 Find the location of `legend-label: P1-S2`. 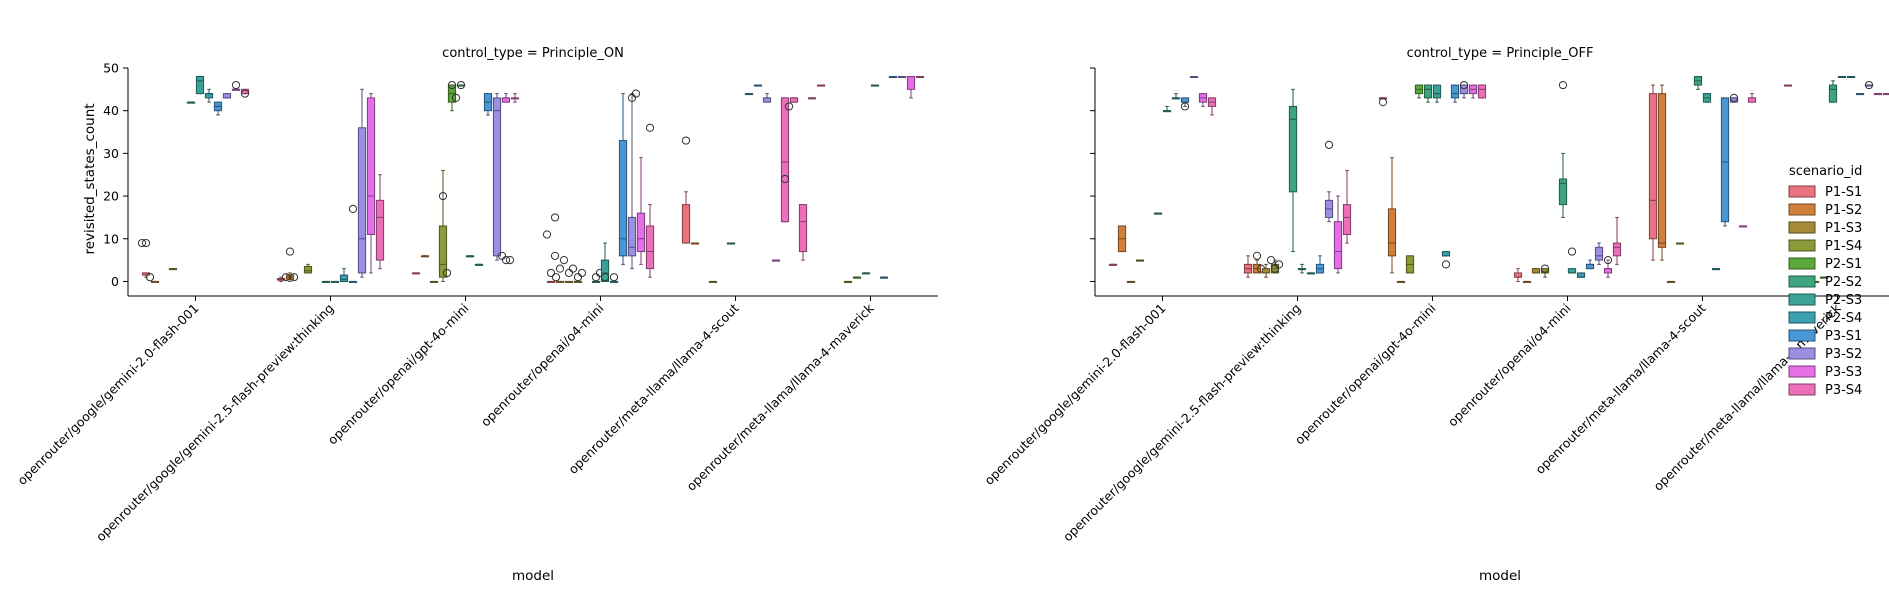

legend-label: P1-S2 is located at coordinates (1843, 210).